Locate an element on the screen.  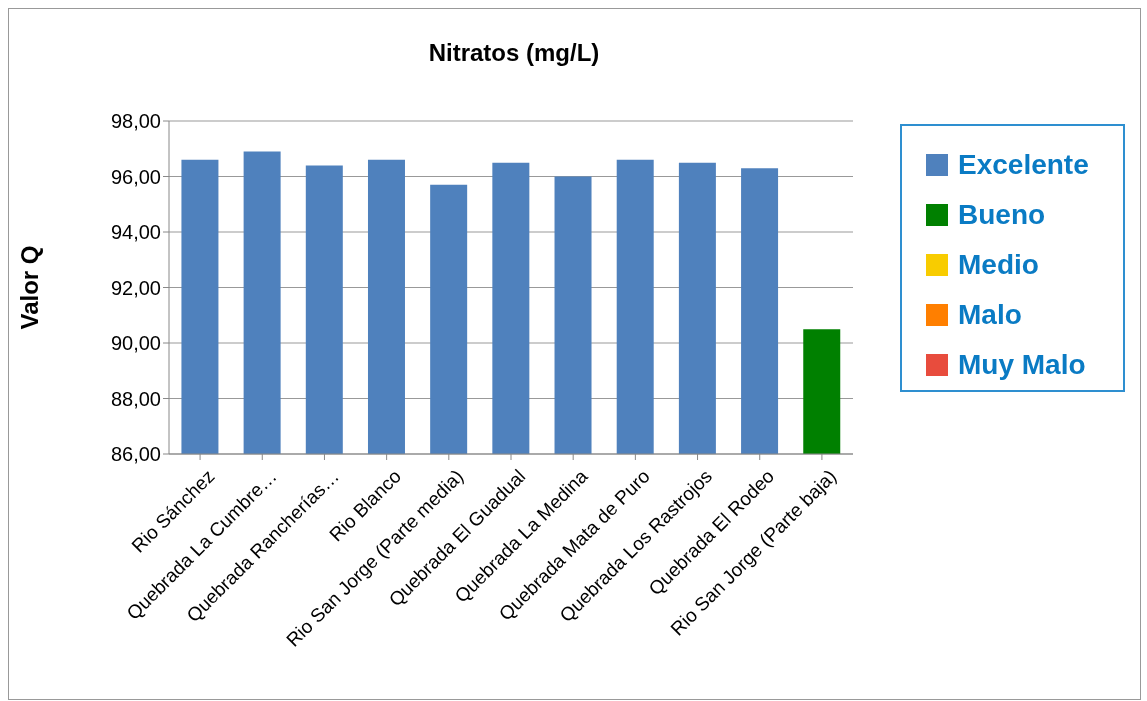
y-tick-label: 92,00 is located at coordinates (135, 287).